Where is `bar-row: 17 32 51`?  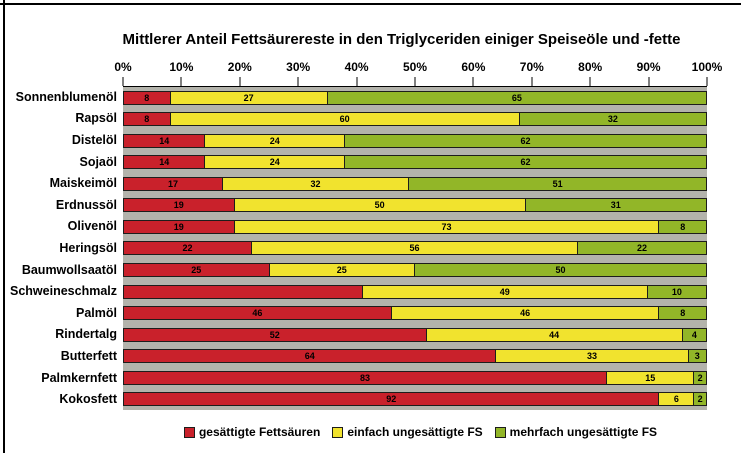 bar-row: 17 32 51 is located at coordinates (415, 184).